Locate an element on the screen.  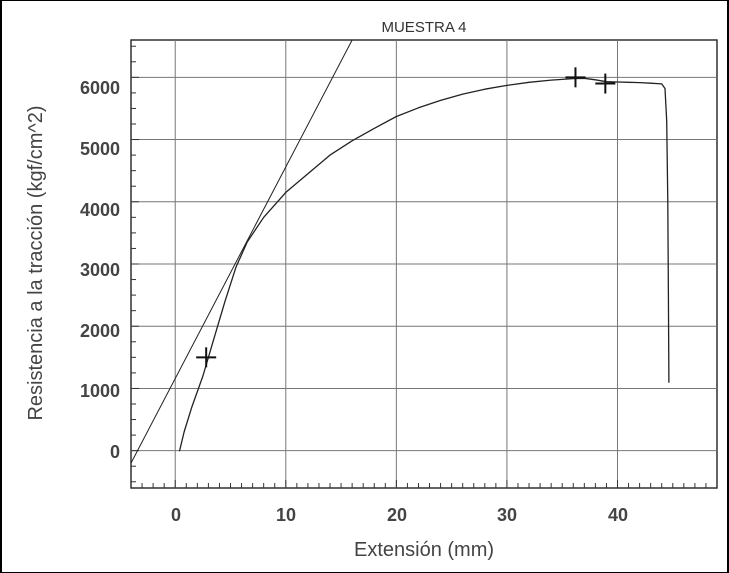
x-tick-20: 20 is located at coordinates (397, 515).